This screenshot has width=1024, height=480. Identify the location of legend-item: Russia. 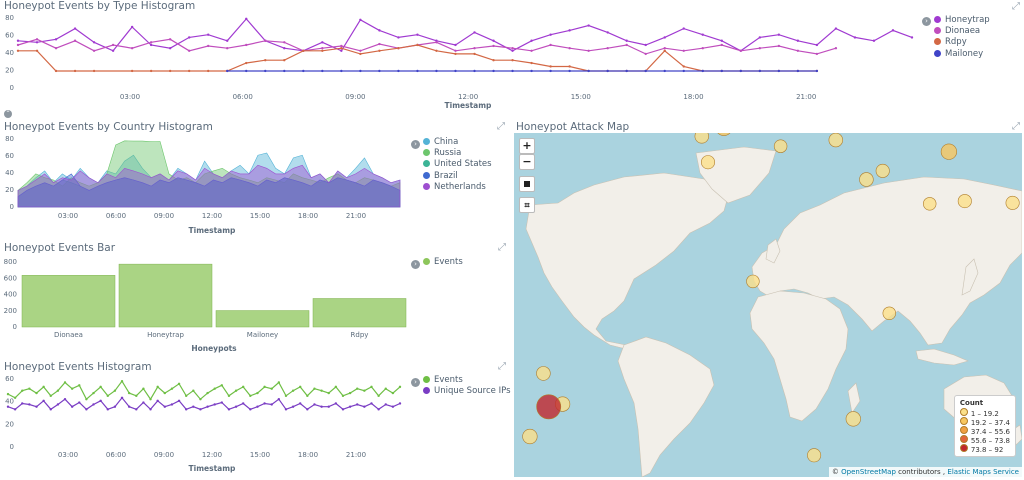
(457, 153).